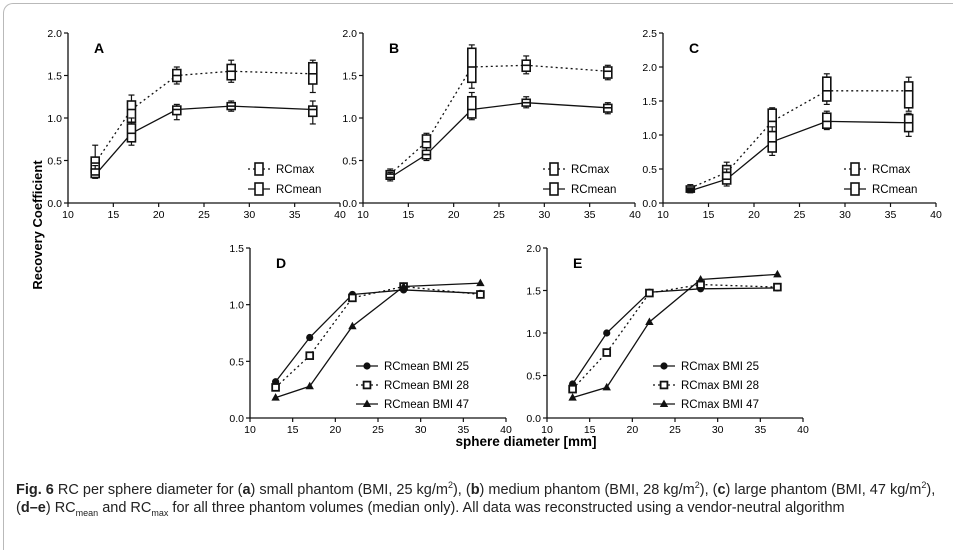 Image resolution: width=957 pixels, height=554 pixels. Describe the element at coordinates (148, 489) in the screenshot. I see `caption-segment: RC per sphere diameter for (` at that location.